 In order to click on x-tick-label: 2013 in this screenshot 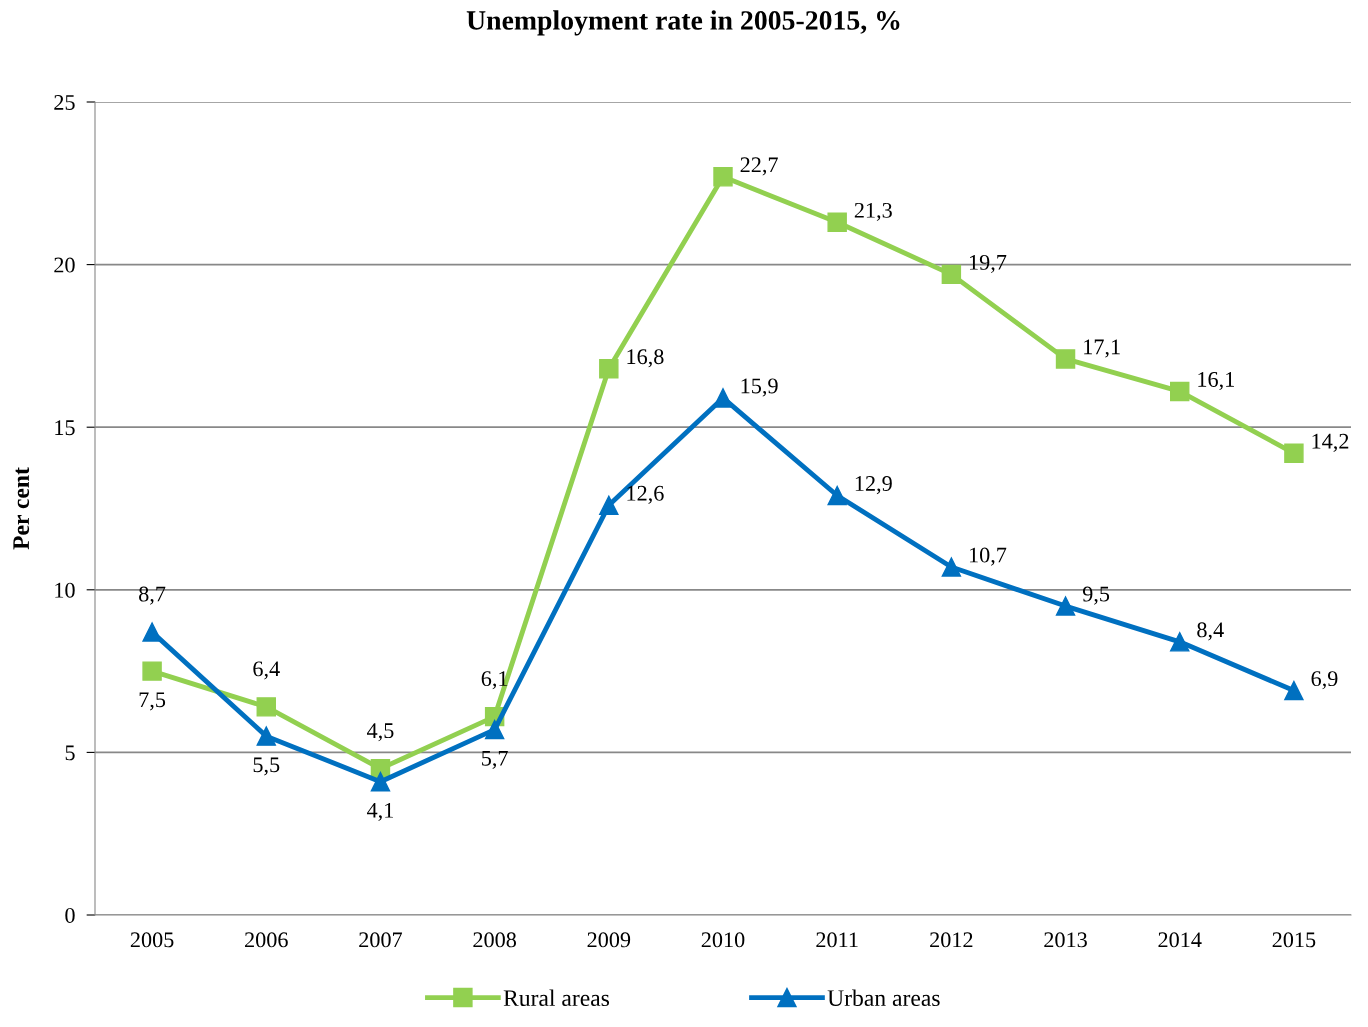, I will do `click(1065, 940)`.